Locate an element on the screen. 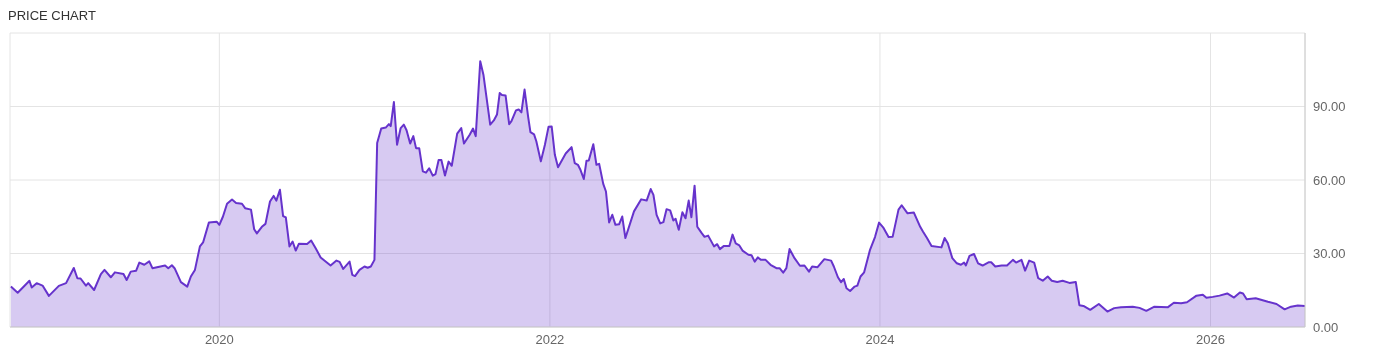  y-tick-label: 90.00 is located at coordinates (1329, 107).